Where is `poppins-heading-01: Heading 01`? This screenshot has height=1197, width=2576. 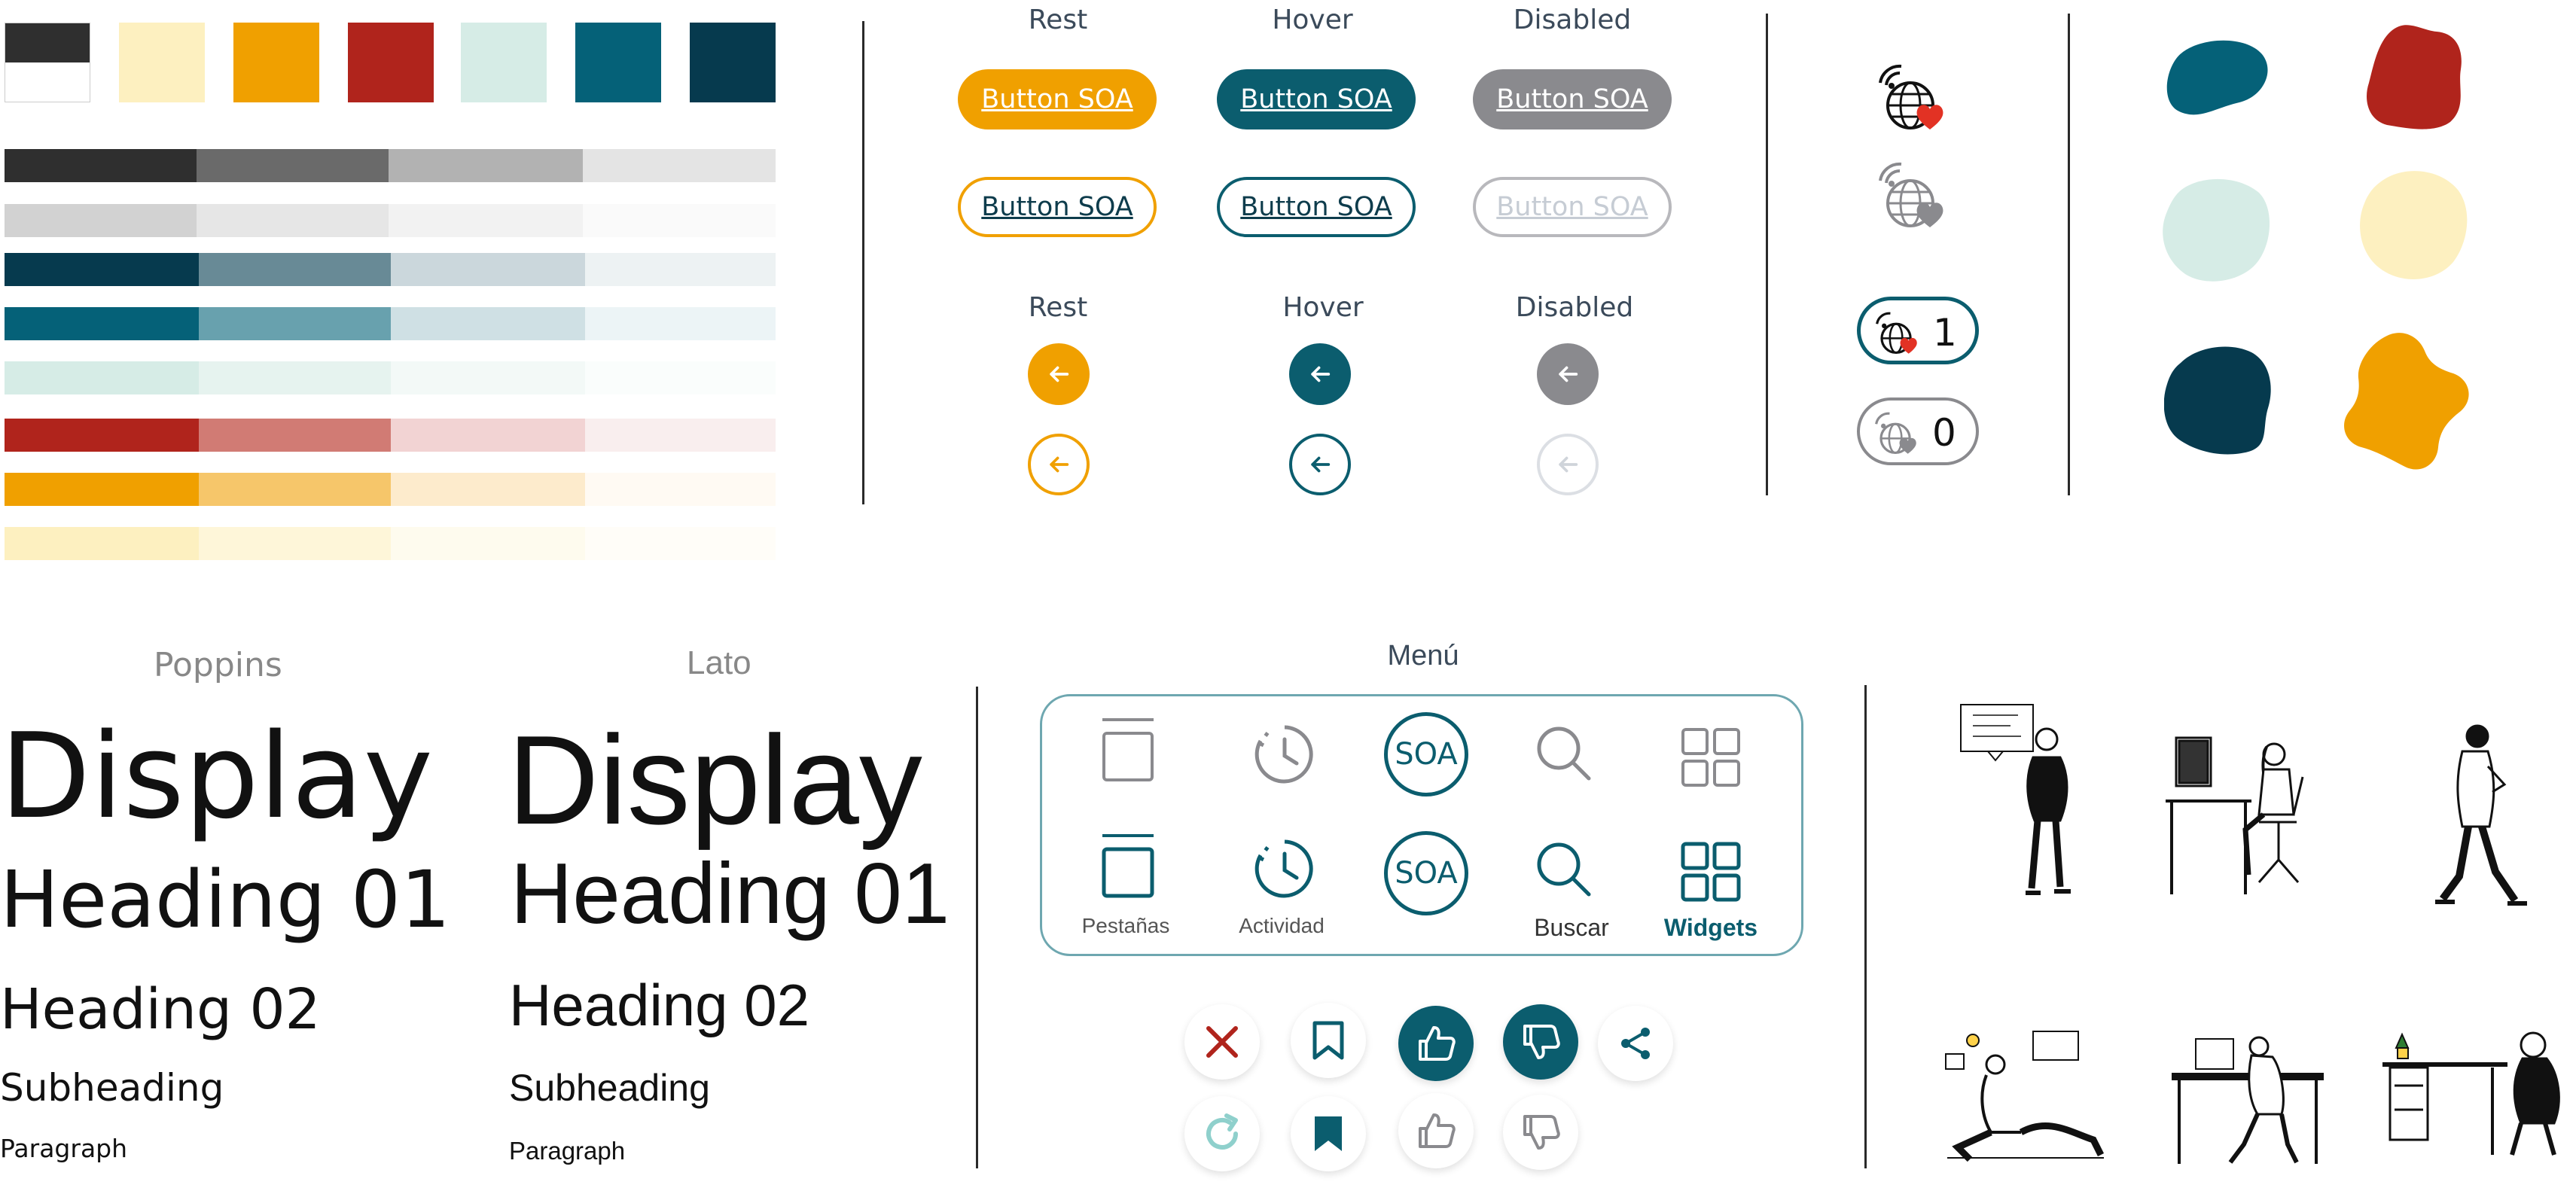
poppins-heading-01: Heading 01 is located at coordinates (225, 900).